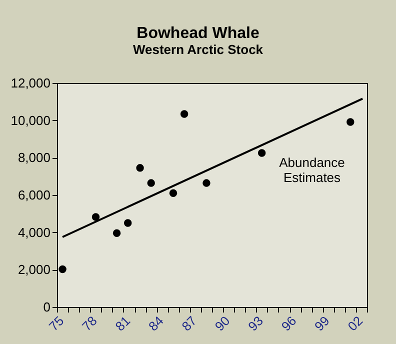 The width and height of the screenshot is (396, 344). What do you see at coordinates (289, 323) in the screenshot?
I see `x-tick-label: 96` at bounding box center [289, 323].